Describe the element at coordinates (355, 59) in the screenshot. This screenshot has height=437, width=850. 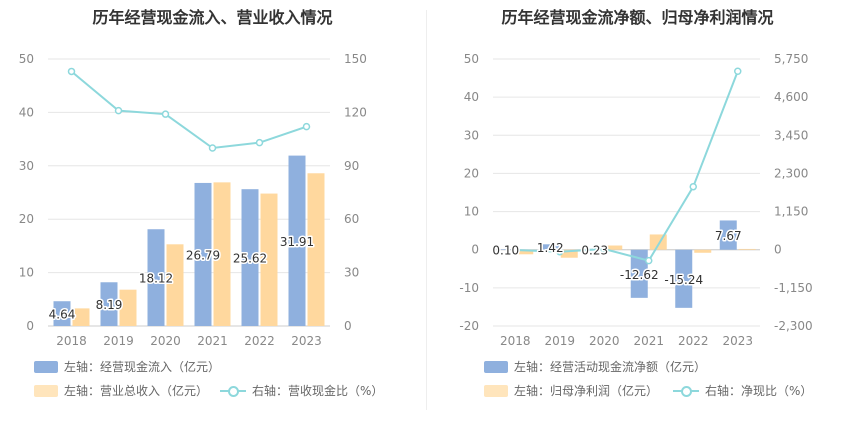
I see `y-tick-label-right: 150` at that location.